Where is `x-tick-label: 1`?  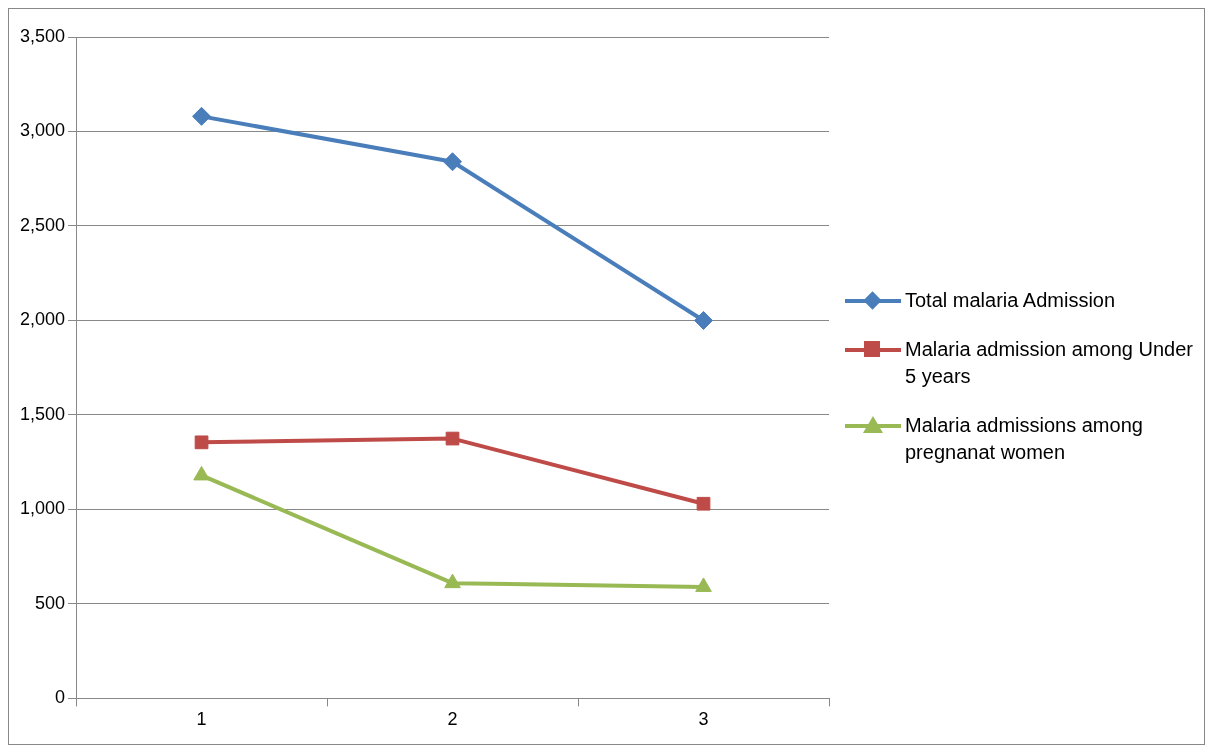 x-tick-label: 1 is located at coordinates (201, 719).